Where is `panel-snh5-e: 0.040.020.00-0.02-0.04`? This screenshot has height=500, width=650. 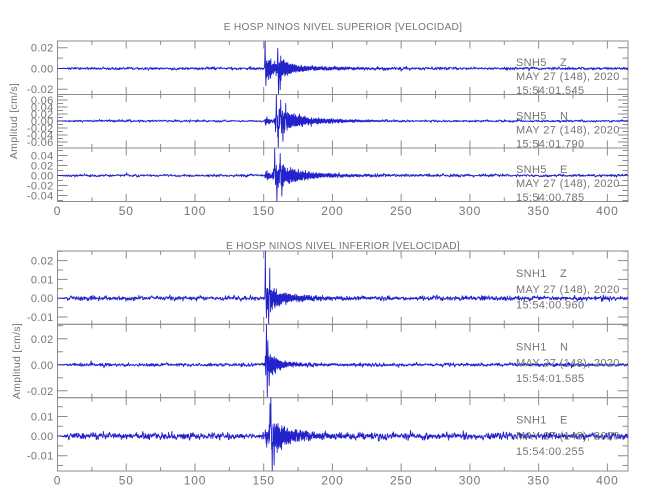
panel-snh5-e: 0.040.020.00-0.02-0.04 is located at coordinates (328, 175).